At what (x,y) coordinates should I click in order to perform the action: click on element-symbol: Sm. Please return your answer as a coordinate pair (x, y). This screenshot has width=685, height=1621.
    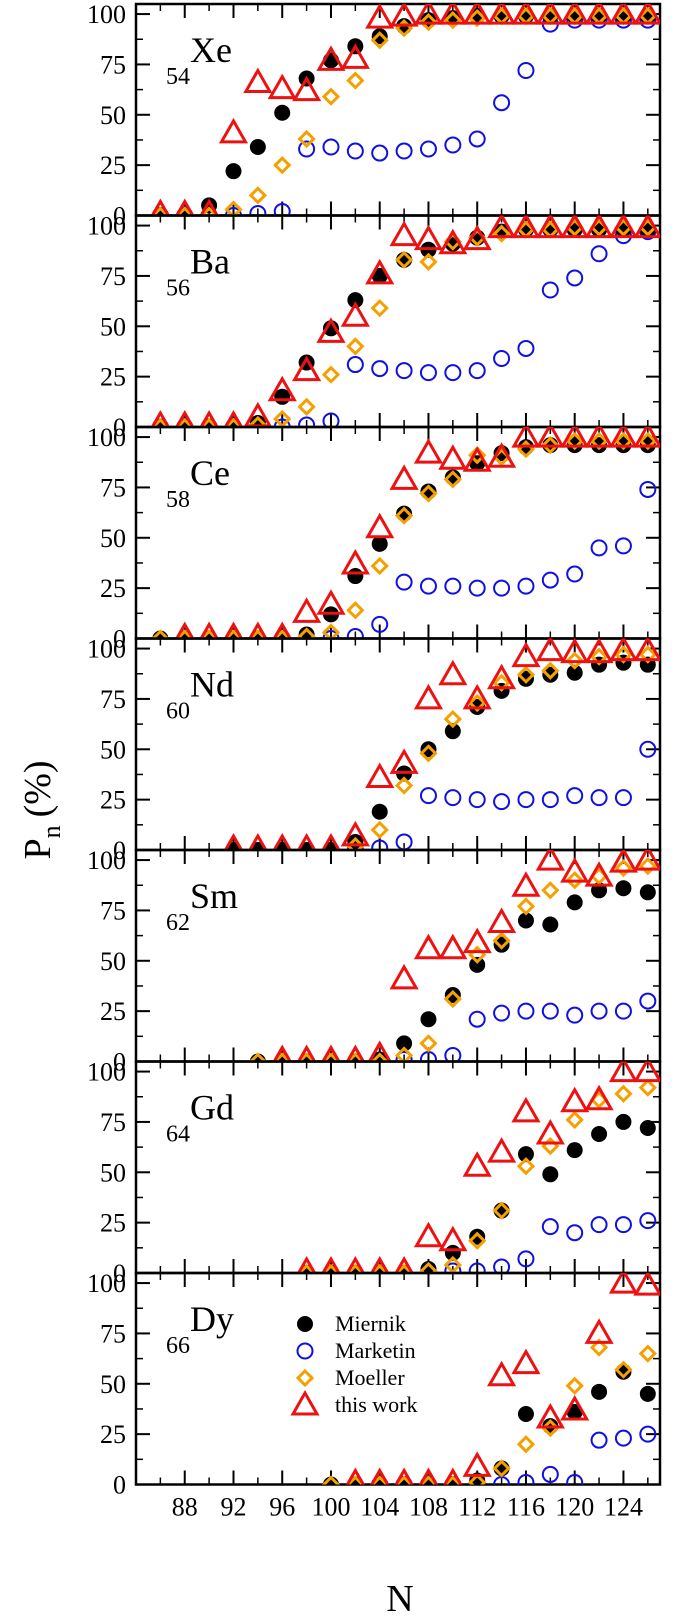
    Looking at the image, I should click on (214, 896).